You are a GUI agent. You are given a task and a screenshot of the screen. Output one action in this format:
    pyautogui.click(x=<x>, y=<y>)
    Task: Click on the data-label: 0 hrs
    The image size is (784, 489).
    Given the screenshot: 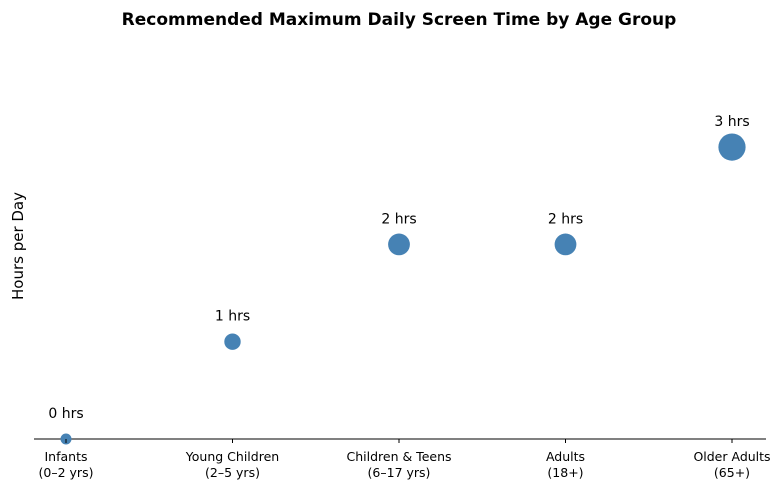 What is the action you would take?
    pyautogui.click(x=65, y=414)
    